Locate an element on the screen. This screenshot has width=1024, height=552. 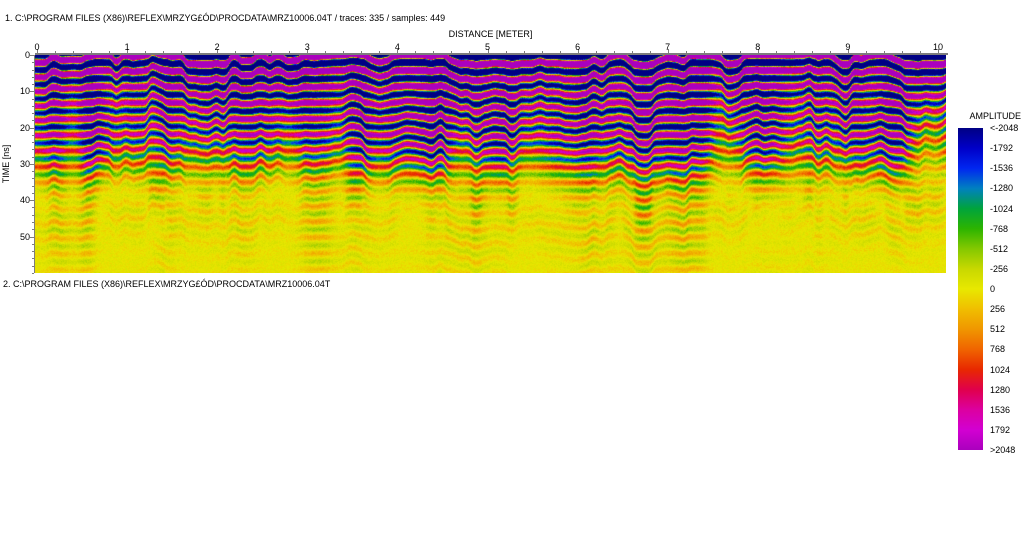
amplitude-colorbar-title: AMPLITUDE is located at coordinates (995, 116).